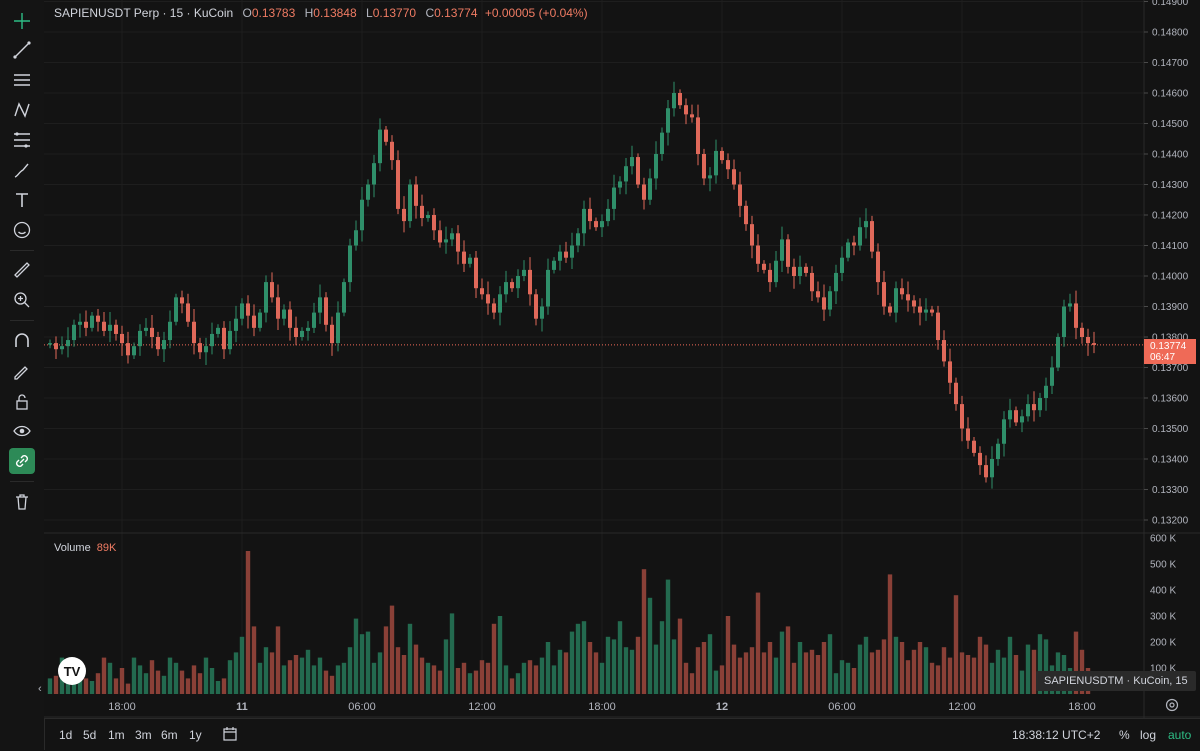 Image resolution: width=1200 pixels, height=751 pixels. What do you see at coordinates (1170, 521) in the screenshot?
I see `price-tick-label: 0.13200` at bounding box center [1170, 521].